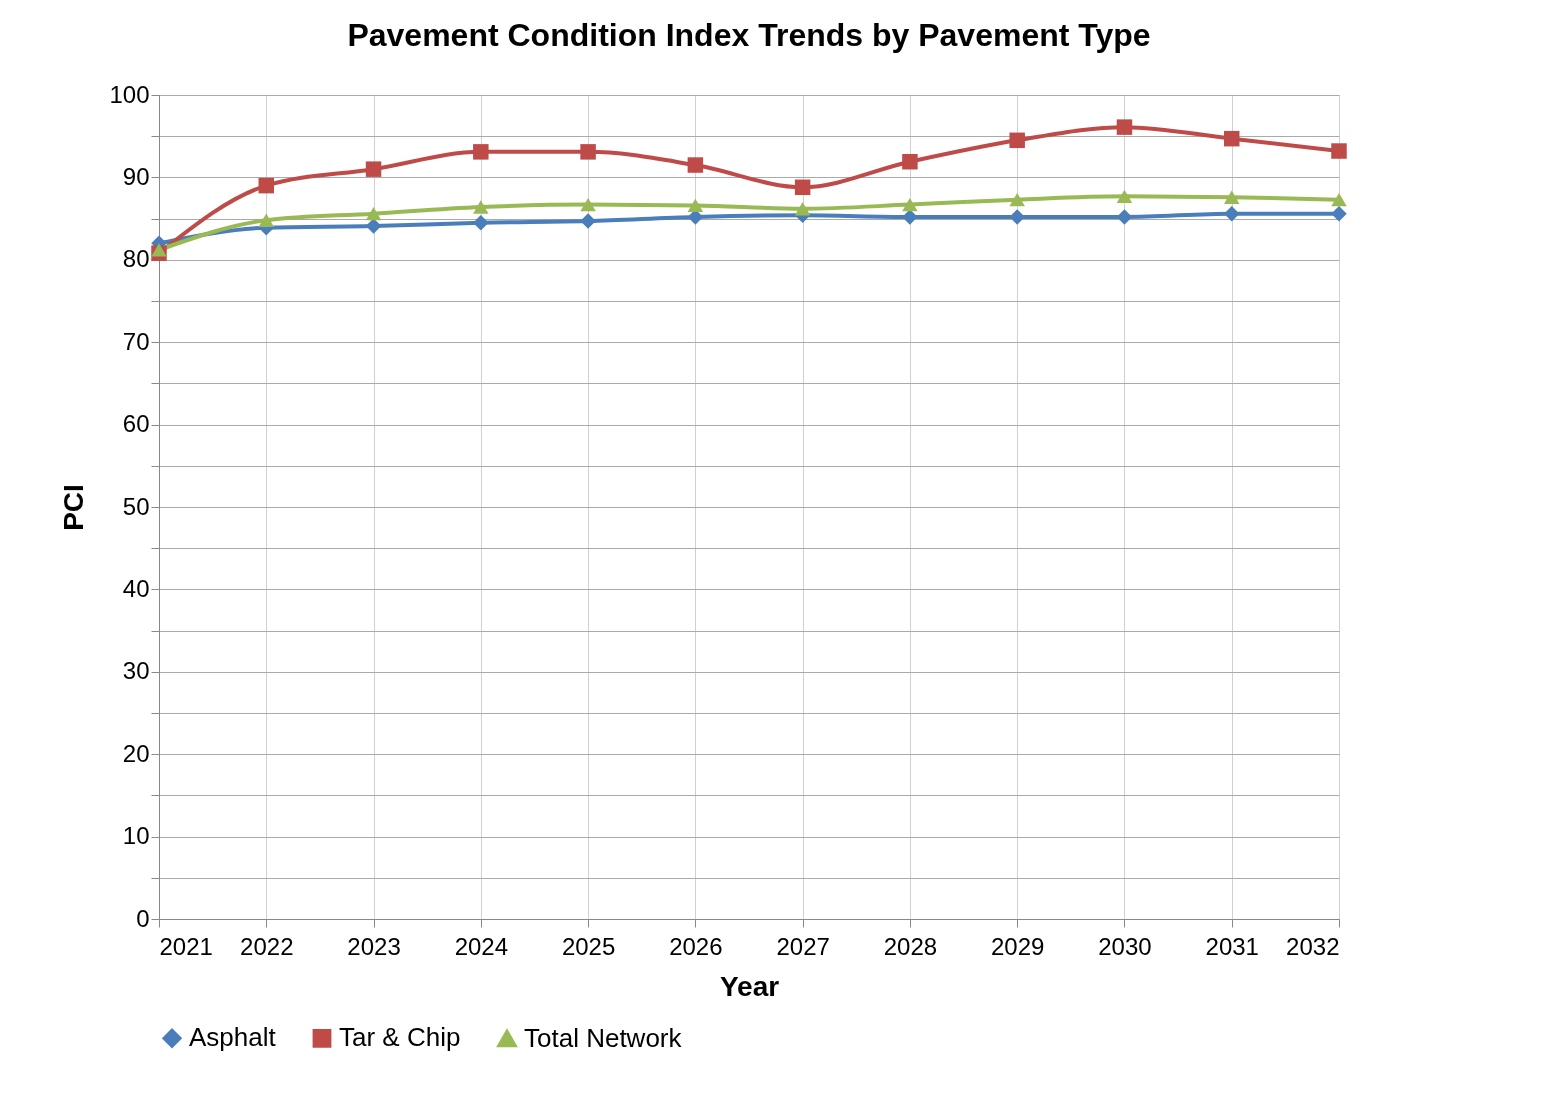  I want to click on x-tick-label: 2022, so click(267, 946).